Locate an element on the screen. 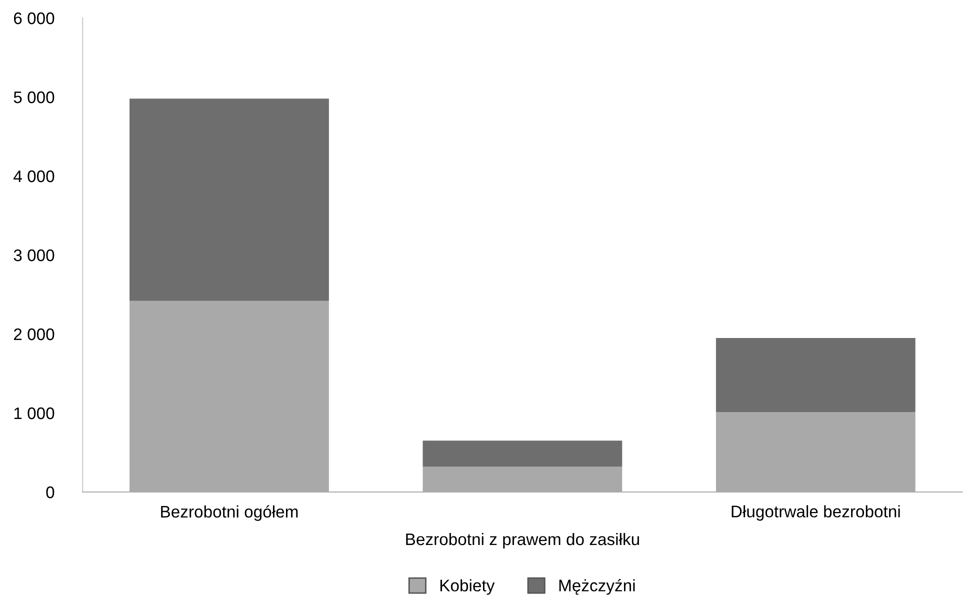 This screenshot has height=600, width=972. y-tick-label: 5 000 is located at coordinates (34, 97).